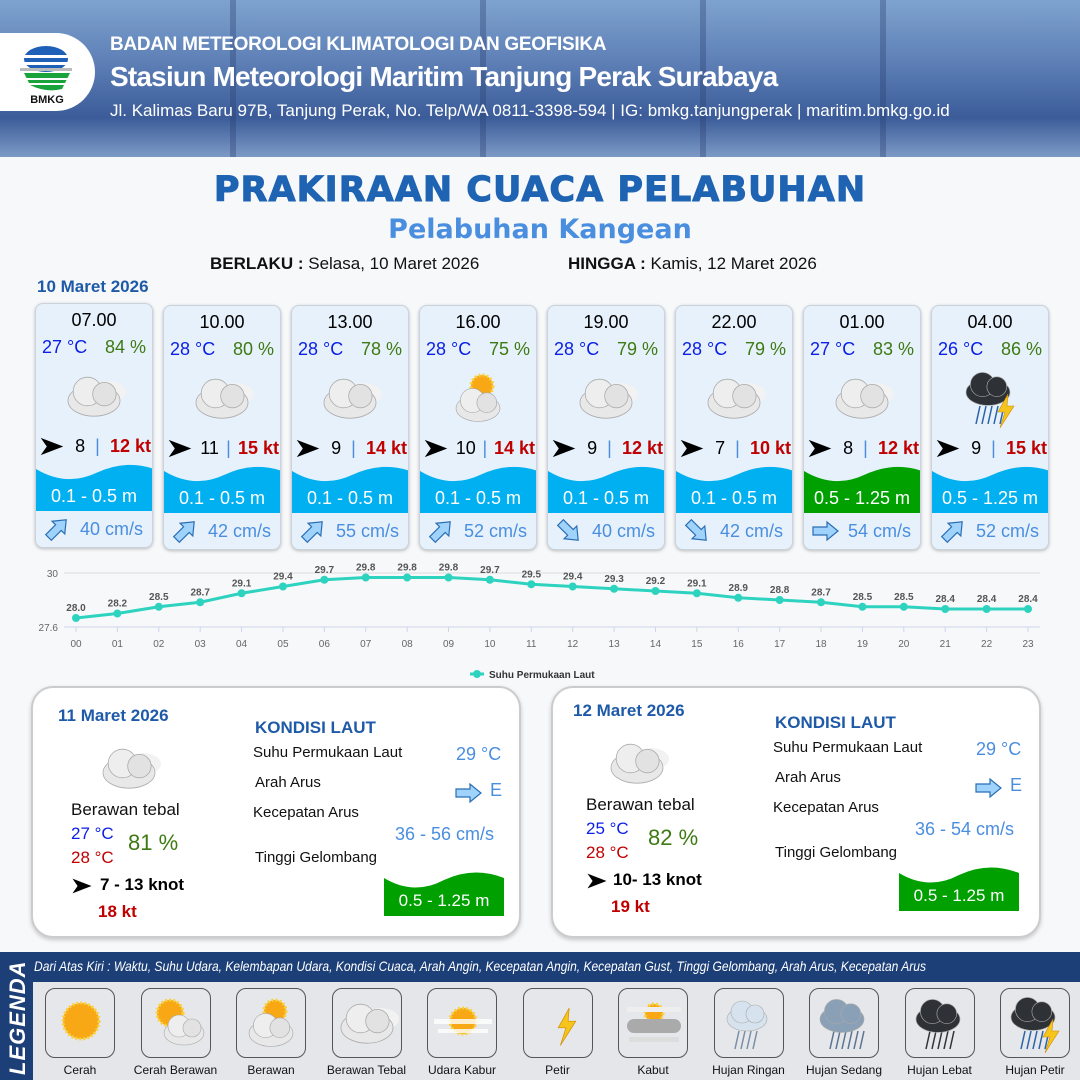 The width and height of the screenshot is (1080, 1080). I want to click on gust-speed: 18 kt, so click(117, 911).